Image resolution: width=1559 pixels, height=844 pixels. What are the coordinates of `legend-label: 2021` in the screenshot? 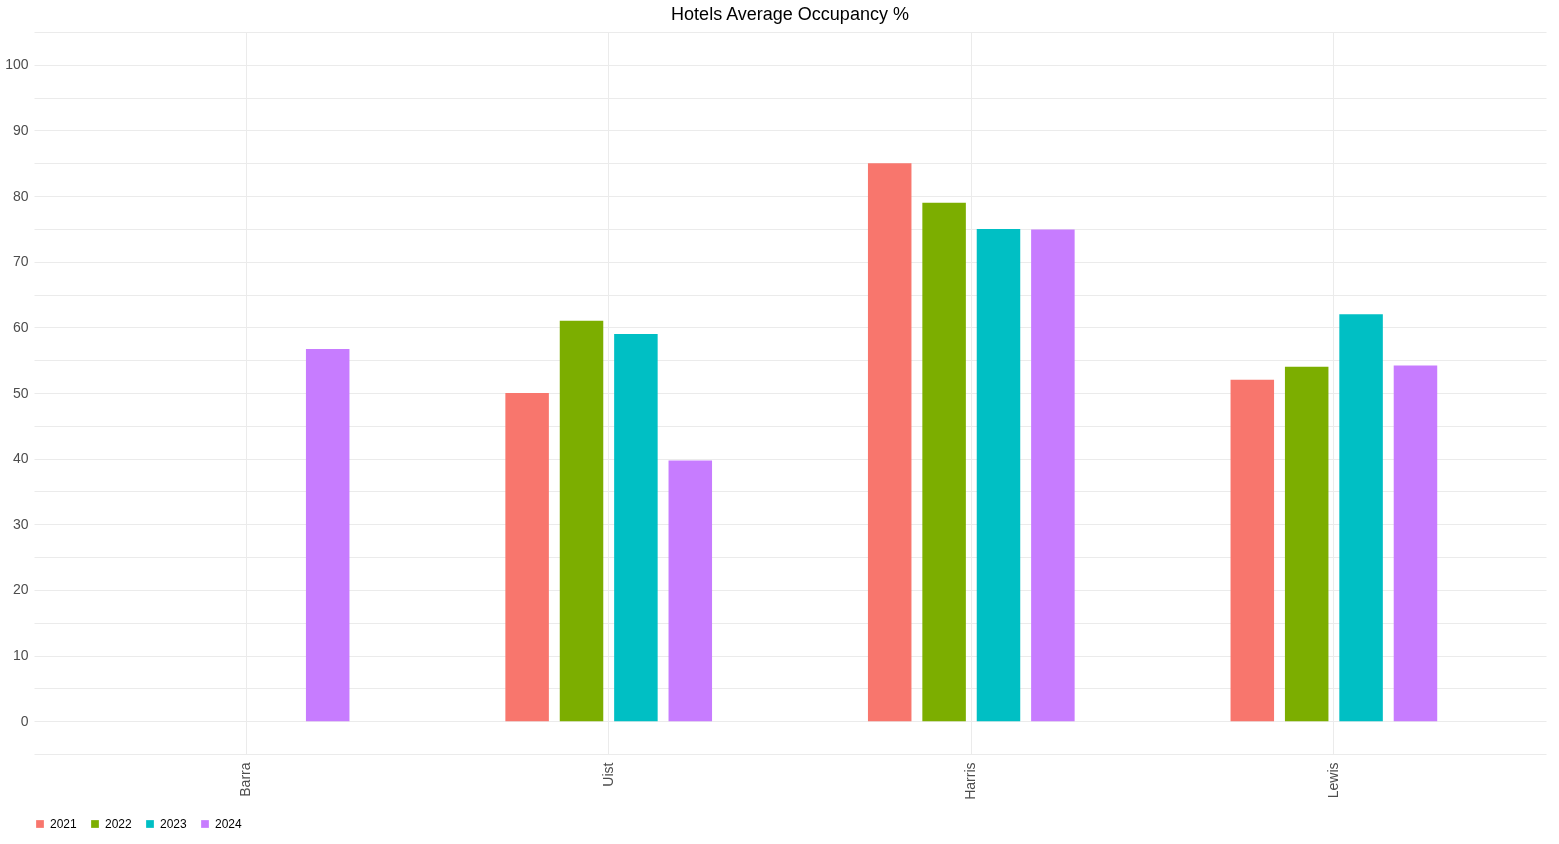 It's located at (64, 824).